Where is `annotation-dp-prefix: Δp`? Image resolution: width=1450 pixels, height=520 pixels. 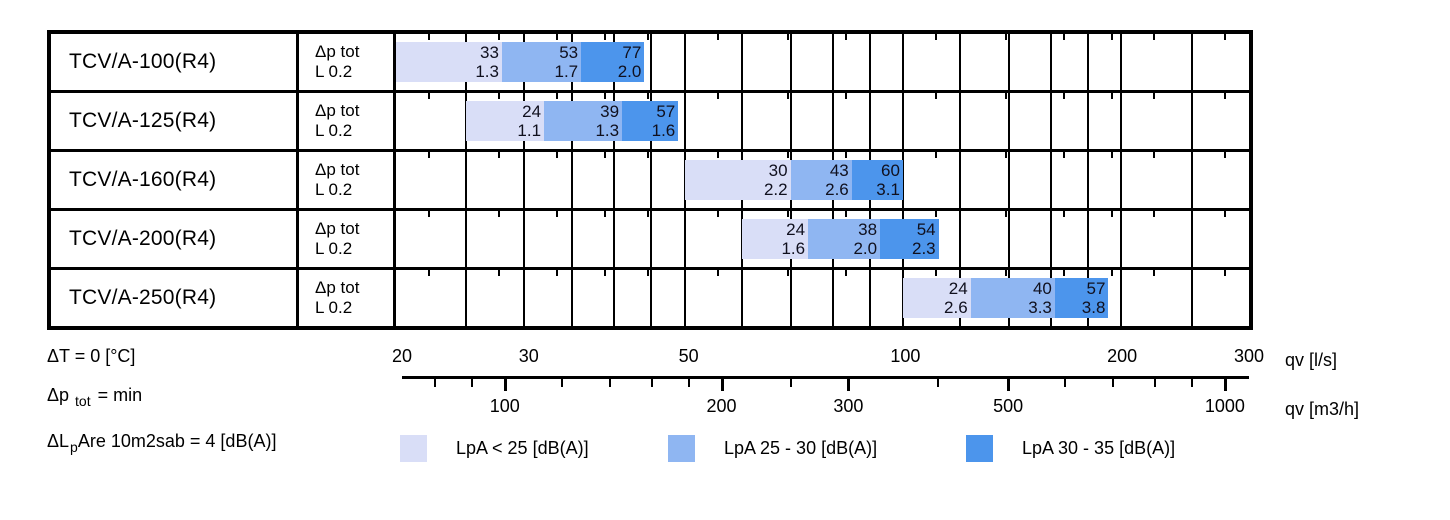 annotation-dp-prefix: Δp is located at coordinates (58, 395).